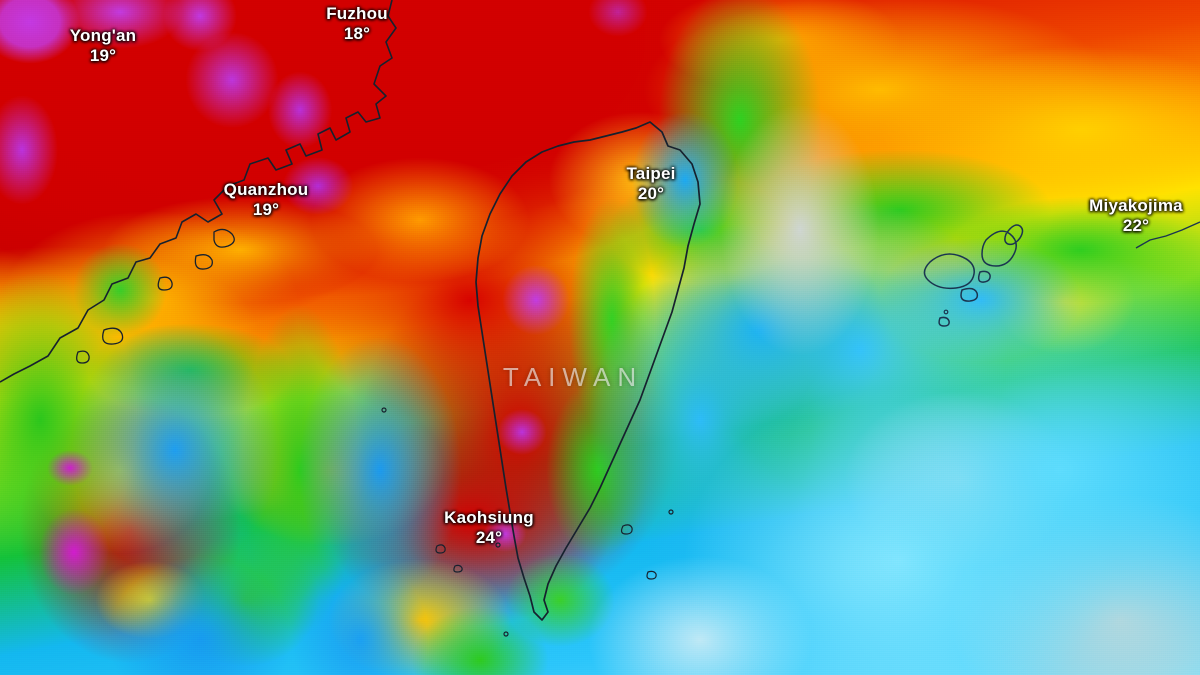  Describe the element at coordinates (266, 189) in the screenshot. I see `city-name: Quanzhou` at that location.